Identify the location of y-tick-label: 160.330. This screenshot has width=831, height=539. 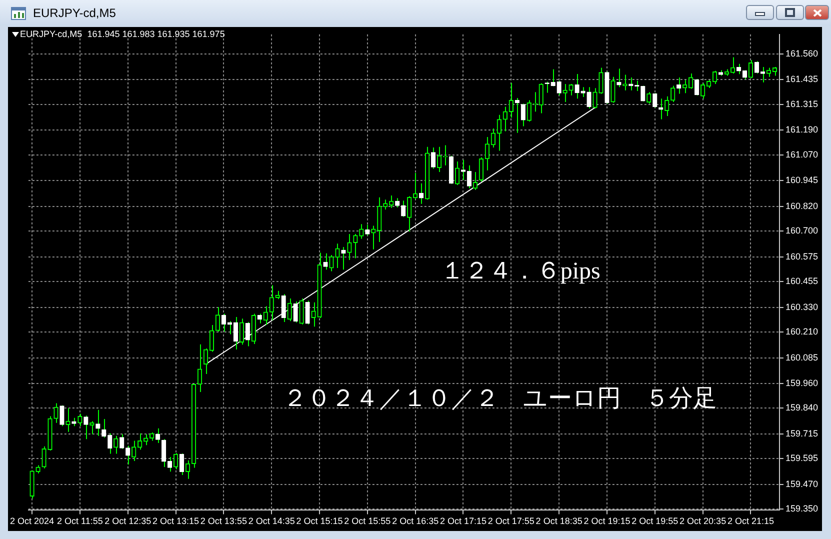
(801, 307).